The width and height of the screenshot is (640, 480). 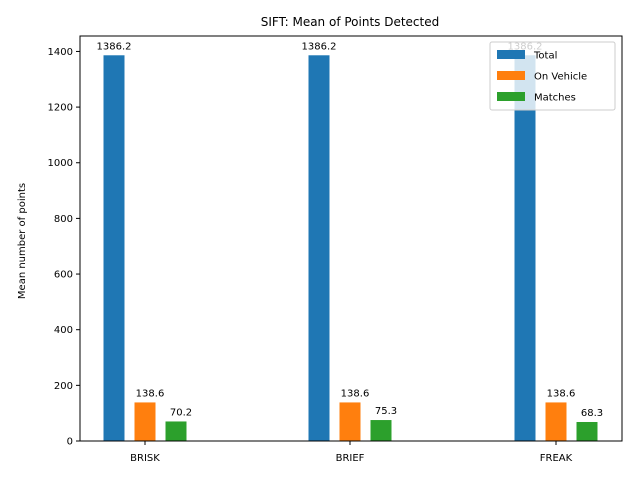 What do you see at coordinates (181, 412) in the screenshot?
I see `data-label: 70.2` at bounding box center [181, 412].